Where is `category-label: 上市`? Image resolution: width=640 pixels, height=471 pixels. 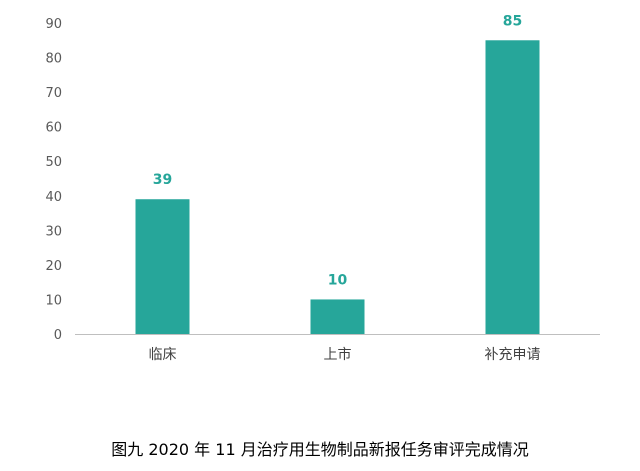
category-label: 上市 is located at coordinates (338, 354).